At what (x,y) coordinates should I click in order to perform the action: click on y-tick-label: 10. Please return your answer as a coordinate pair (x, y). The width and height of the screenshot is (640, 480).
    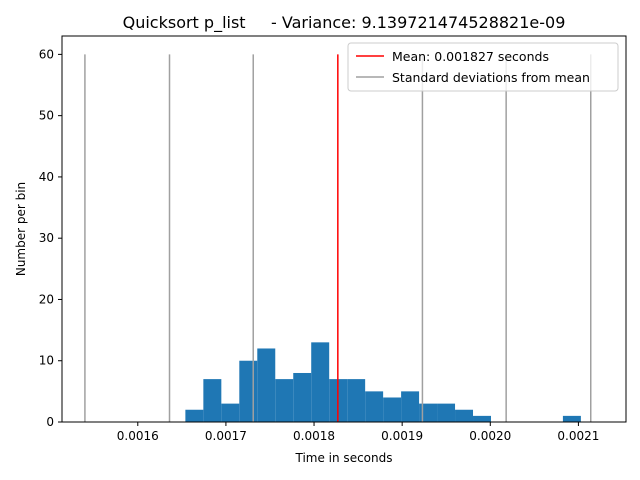
    Looking at the image, I should click on (46, 361).